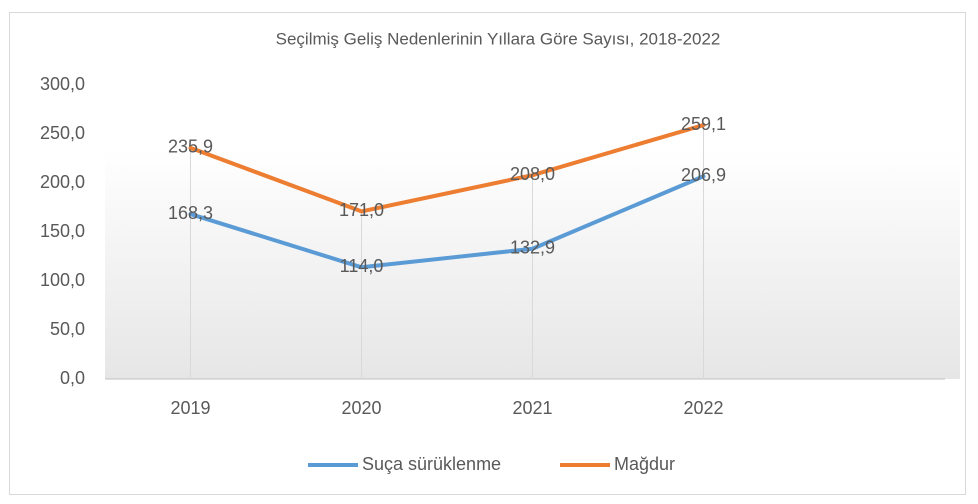  I want to click on y-tick-label: 300,0, so click(62, 84).